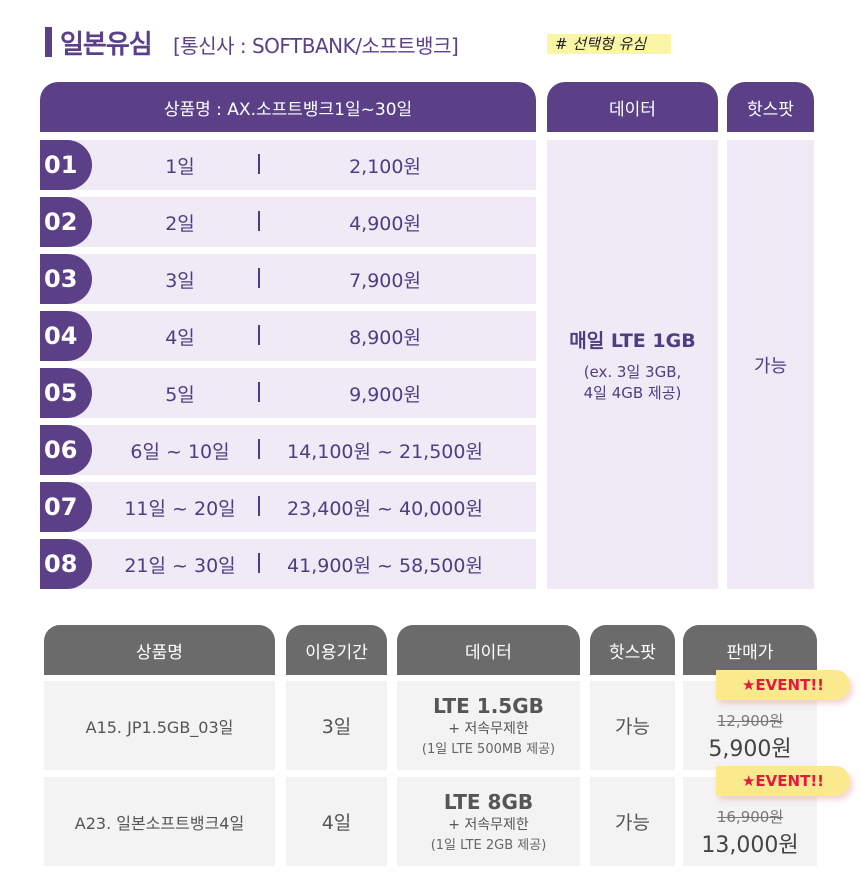 The height and width of the screenshot is (885, 860). I want to click on row-price: 8,900원, so click(385, 337).